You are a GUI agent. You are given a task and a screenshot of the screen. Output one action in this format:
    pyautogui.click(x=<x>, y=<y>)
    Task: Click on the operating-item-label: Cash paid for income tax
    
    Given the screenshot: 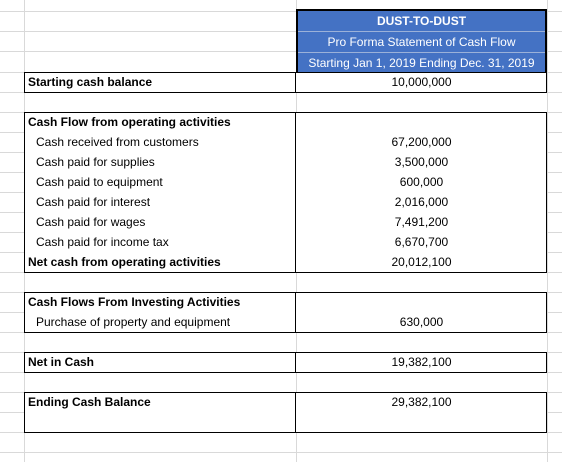 What is the action you would take?
    pyautogui.click(x=102, y=242)
    